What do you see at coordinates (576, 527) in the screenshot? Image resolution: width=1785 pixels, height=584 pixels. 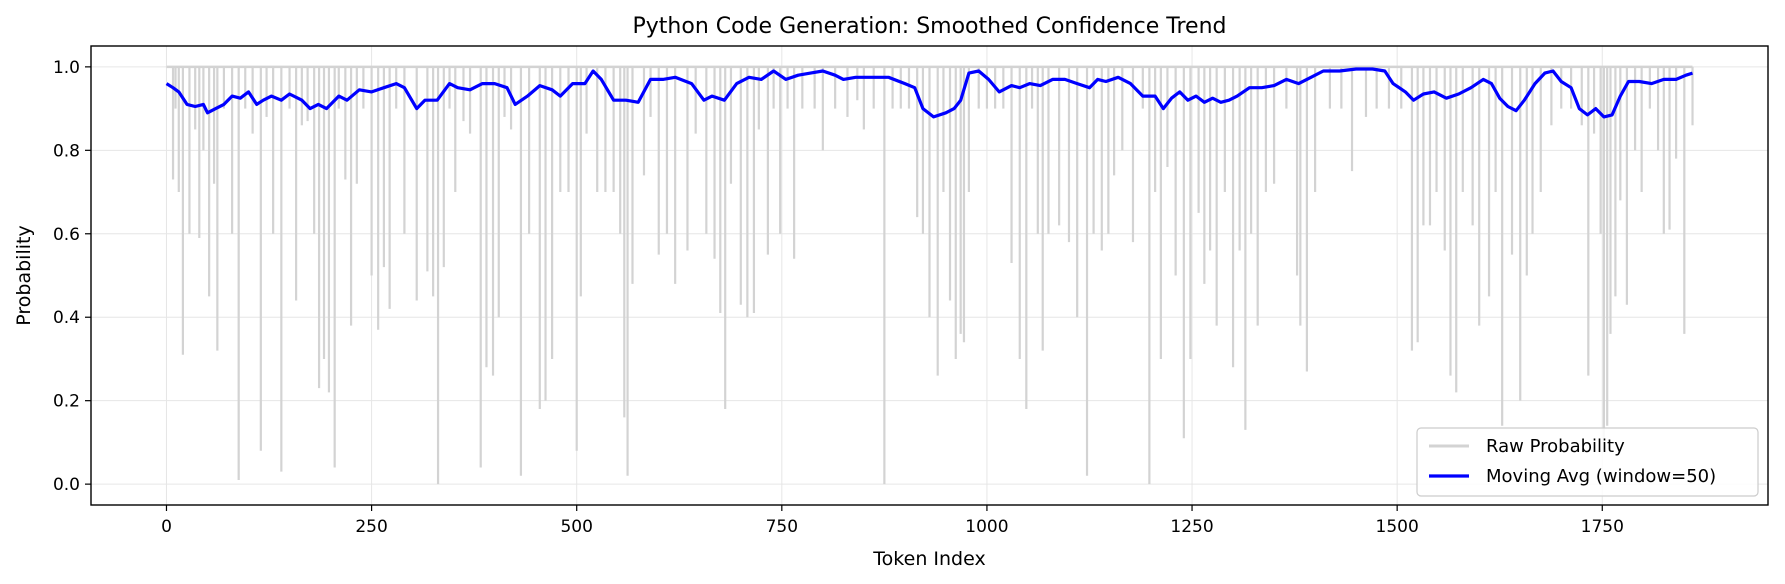 I see `x-tick-label: 500` at bounding box center [576, 527].